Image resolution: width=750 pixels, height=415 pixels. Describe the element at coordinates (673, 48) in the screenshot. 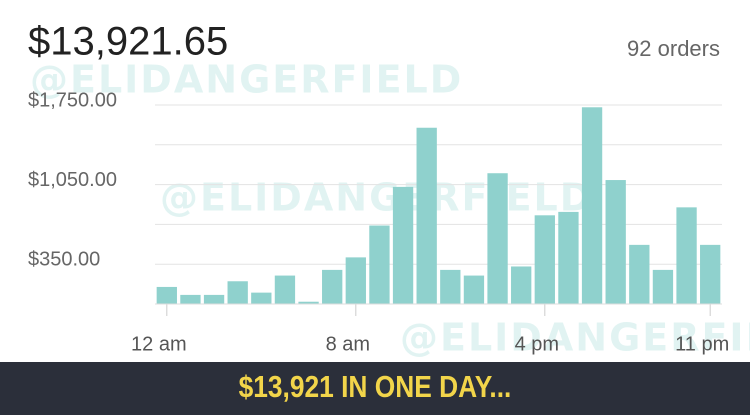

I see `orders: 92 orders` at that location.